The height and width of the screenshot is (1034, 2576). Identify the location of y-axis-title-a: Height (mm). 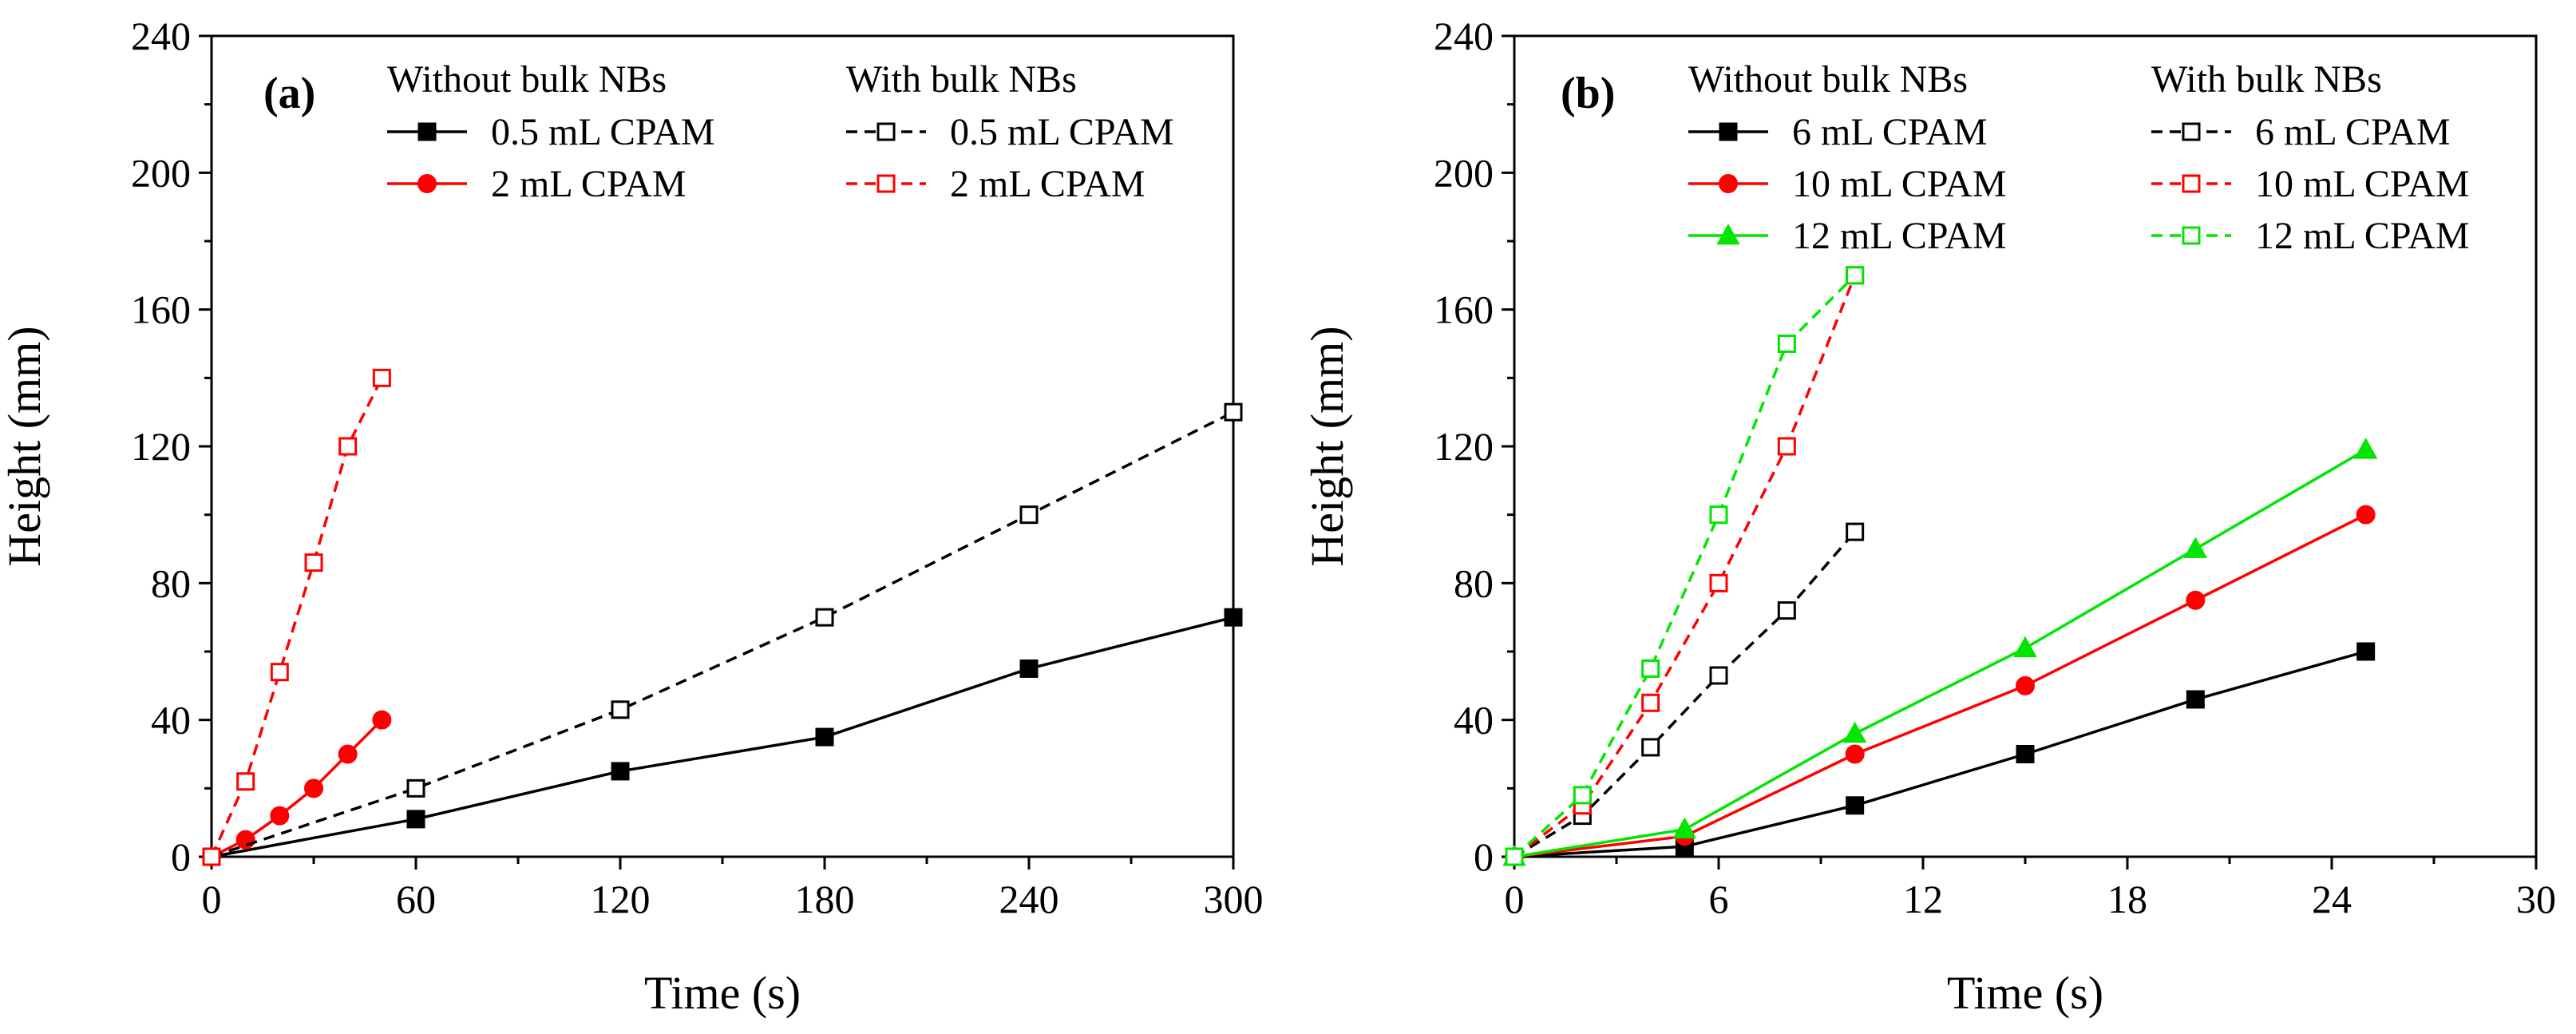
(25, 446).